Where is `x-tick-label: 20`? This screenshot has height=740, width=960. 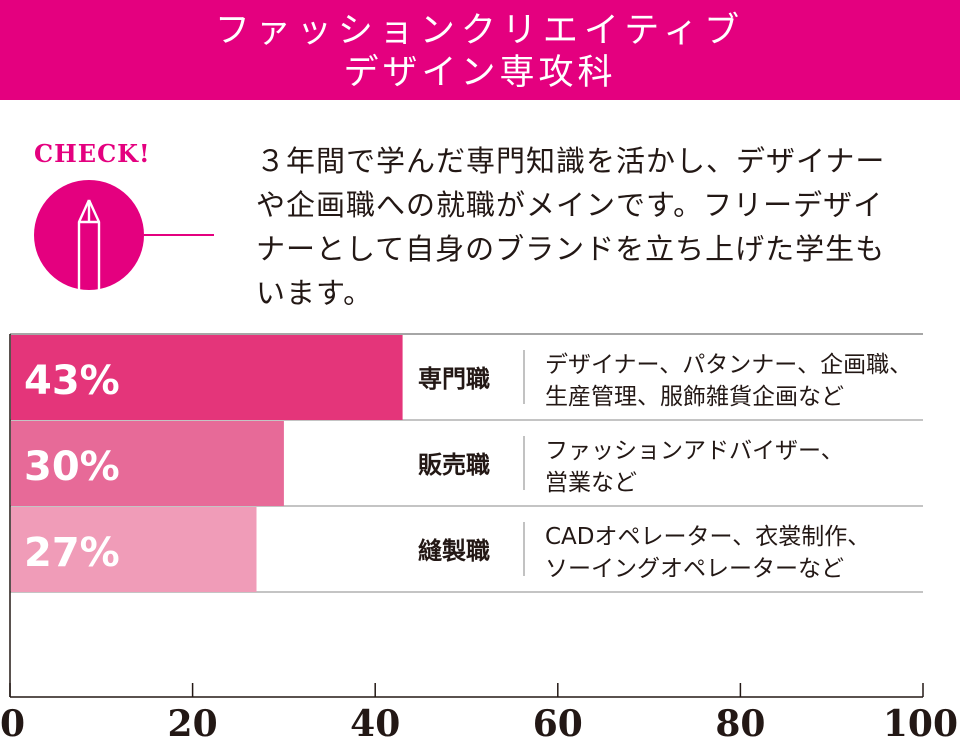
x-tick-label: 20 is located at coordinates (193, 721).